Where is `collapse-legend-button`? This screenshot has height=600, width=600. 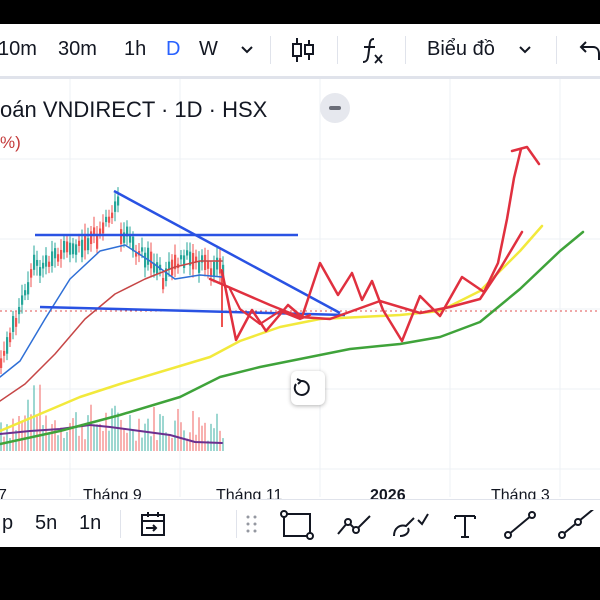 collapse-legend-button is located at coordinates (335, 108).